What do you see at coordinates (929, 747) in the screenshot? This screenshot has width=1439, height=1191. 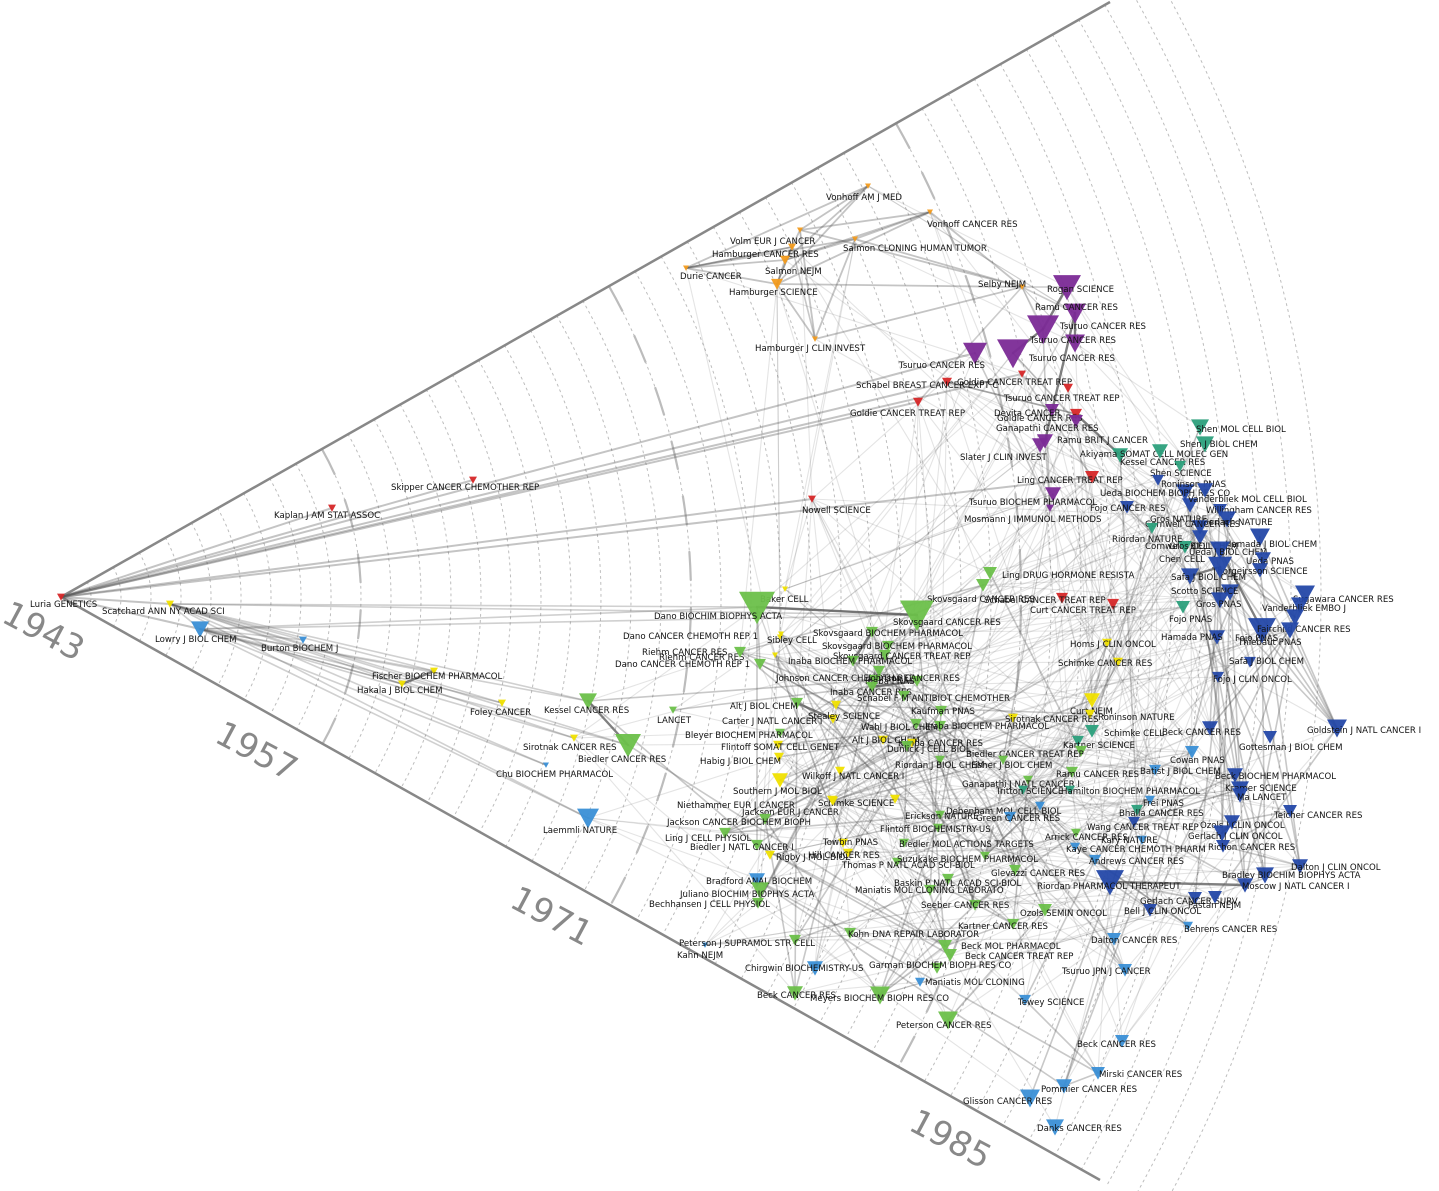 I see `publication-node: Dunlick J CELL BIOL` at bounding box center [929, 747].